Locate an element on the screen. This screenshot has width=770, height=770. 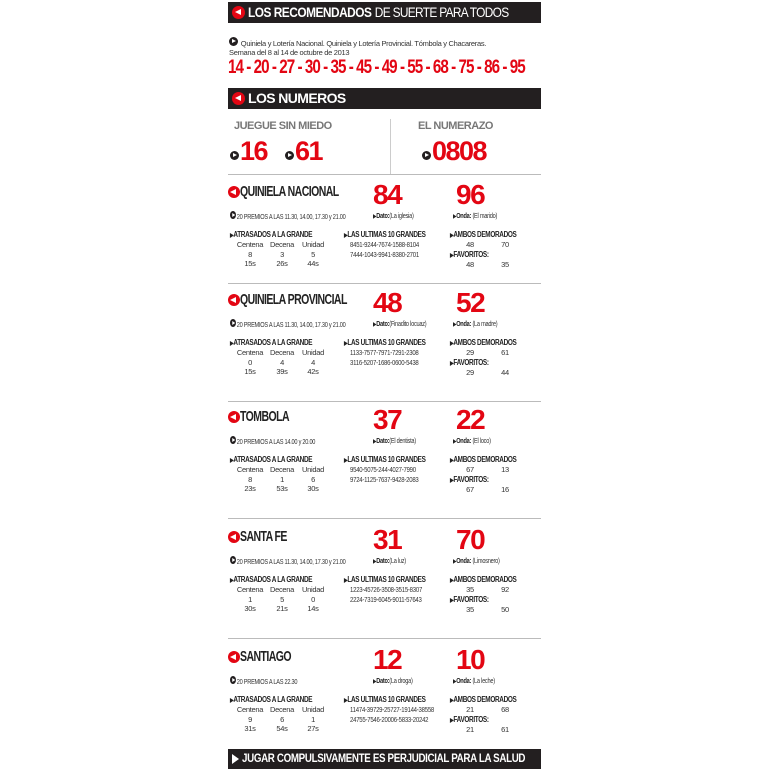
cell: 70 is located at coordinates (505, 244).